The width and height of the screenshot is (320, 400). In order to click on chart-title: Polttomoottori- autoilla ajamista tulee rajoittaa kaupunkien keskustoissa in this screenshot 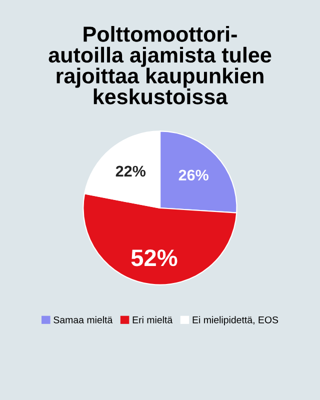, I will do `click(160, 65)`.